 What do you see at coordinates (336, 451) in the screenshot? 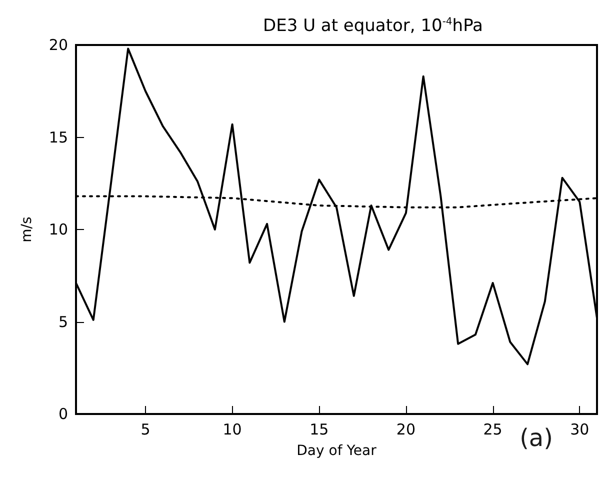
I see `x-axis-title: Day of Year` at bounding box center [336, 451].